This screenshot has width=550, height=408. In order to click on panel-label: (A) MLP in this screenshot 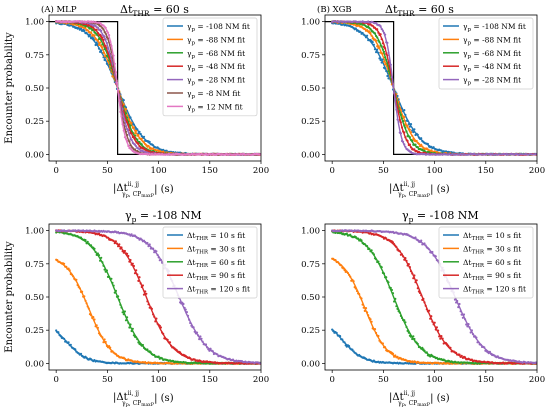, I will do `click(59, 9)`.